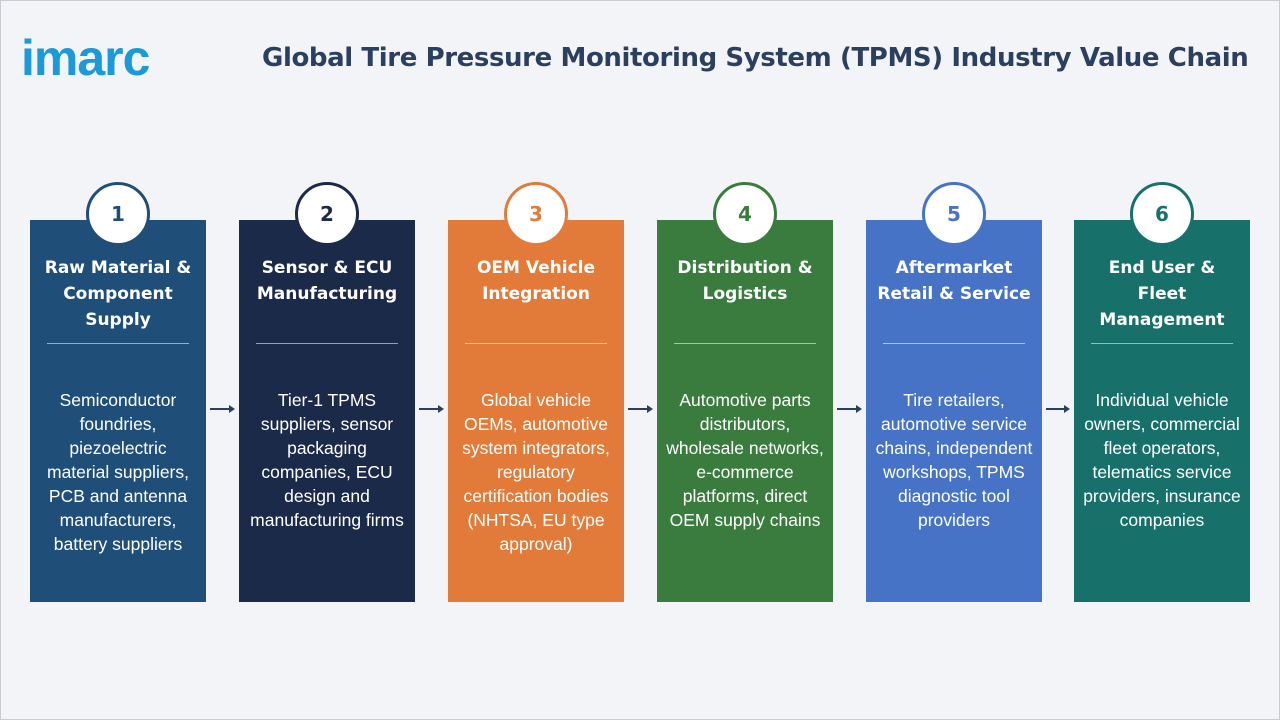 This screenshot has width=1280, height=720. What do you see at coordinates (745, 281) in the screenshot?
I see `stage-title: Distribution & Logistics` at bounding box center [745, 281].